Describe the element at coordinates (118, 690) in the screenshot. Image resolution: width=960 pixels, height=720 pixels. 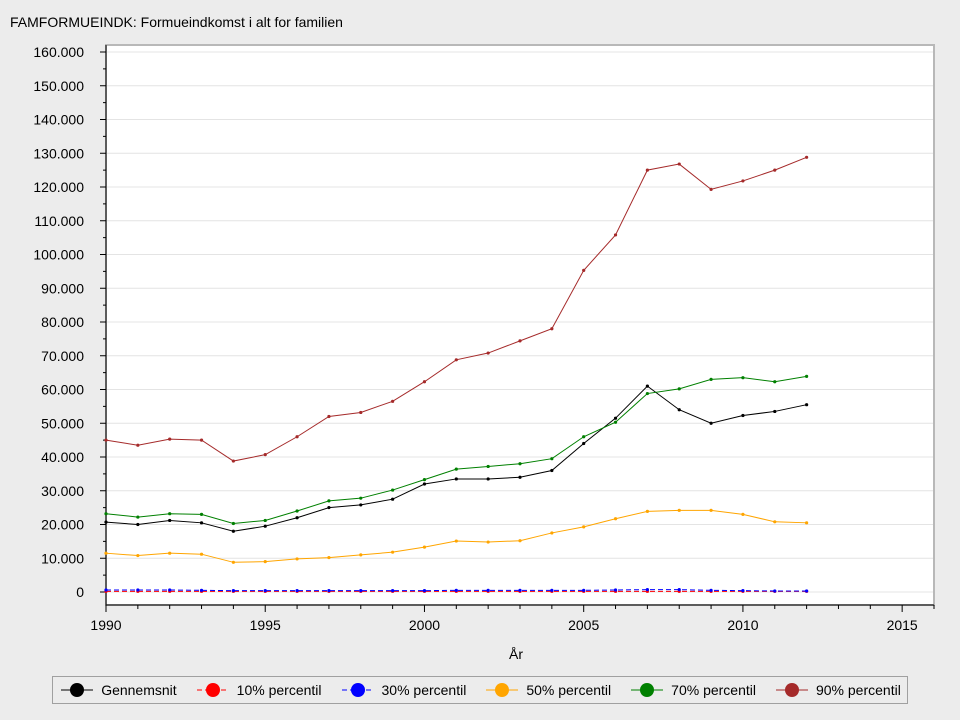
I see `legend-item: Gennemsnit` at that location.